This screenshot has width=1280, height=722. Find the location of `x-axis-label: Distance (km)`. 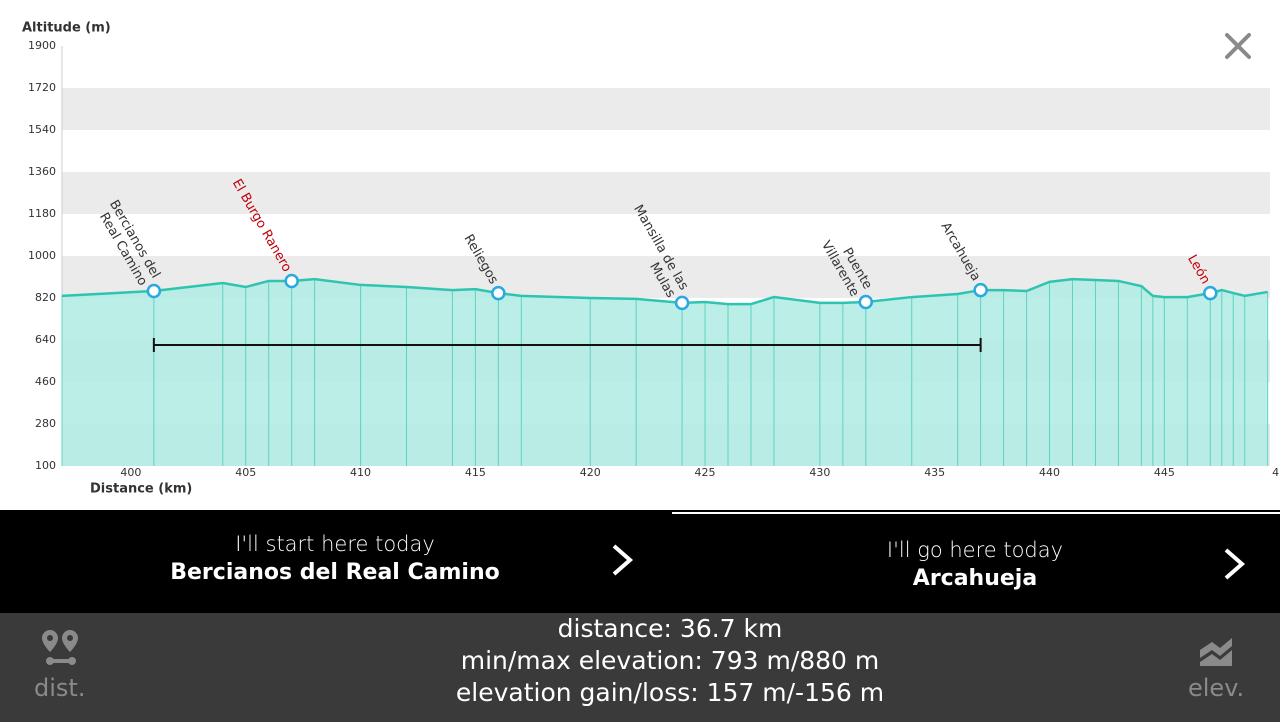

x-axis-label: Distance (km) is located at coordinates (141, 489).